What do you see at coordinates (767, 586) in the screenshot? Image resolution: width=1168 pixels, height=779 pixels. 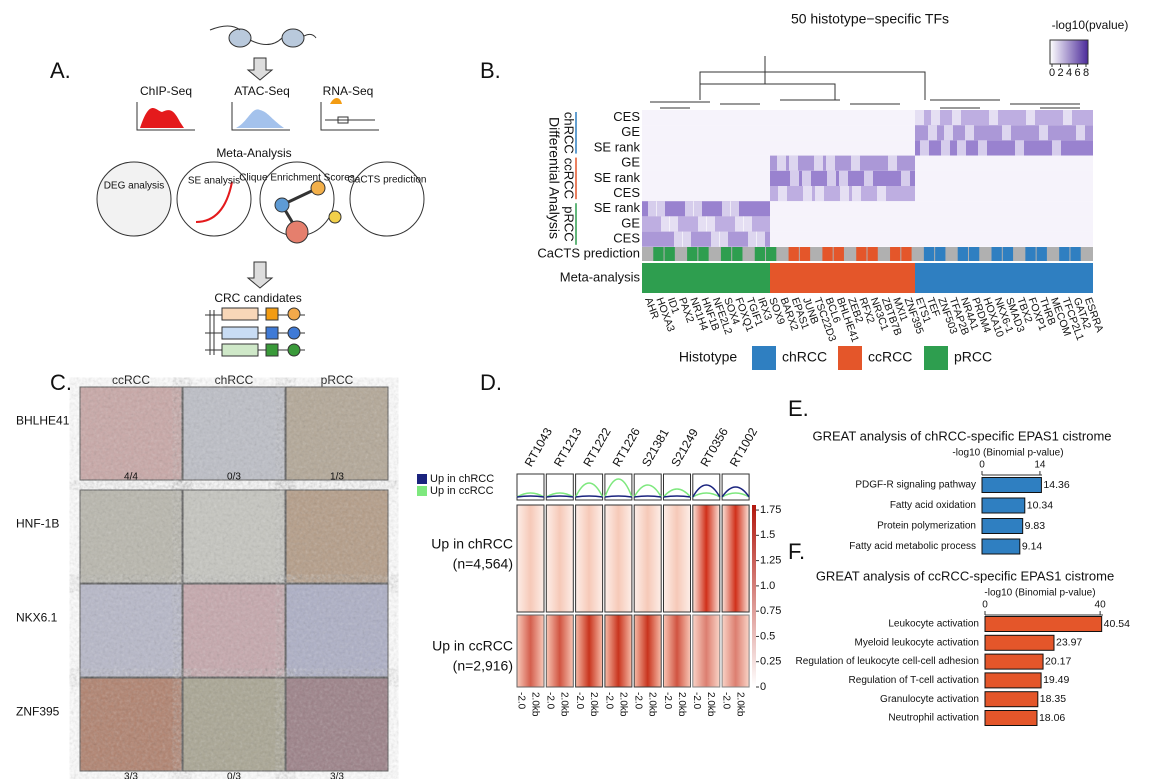 I see `colorbar-tick-label: 1.0` at bounding box center [767, 586].